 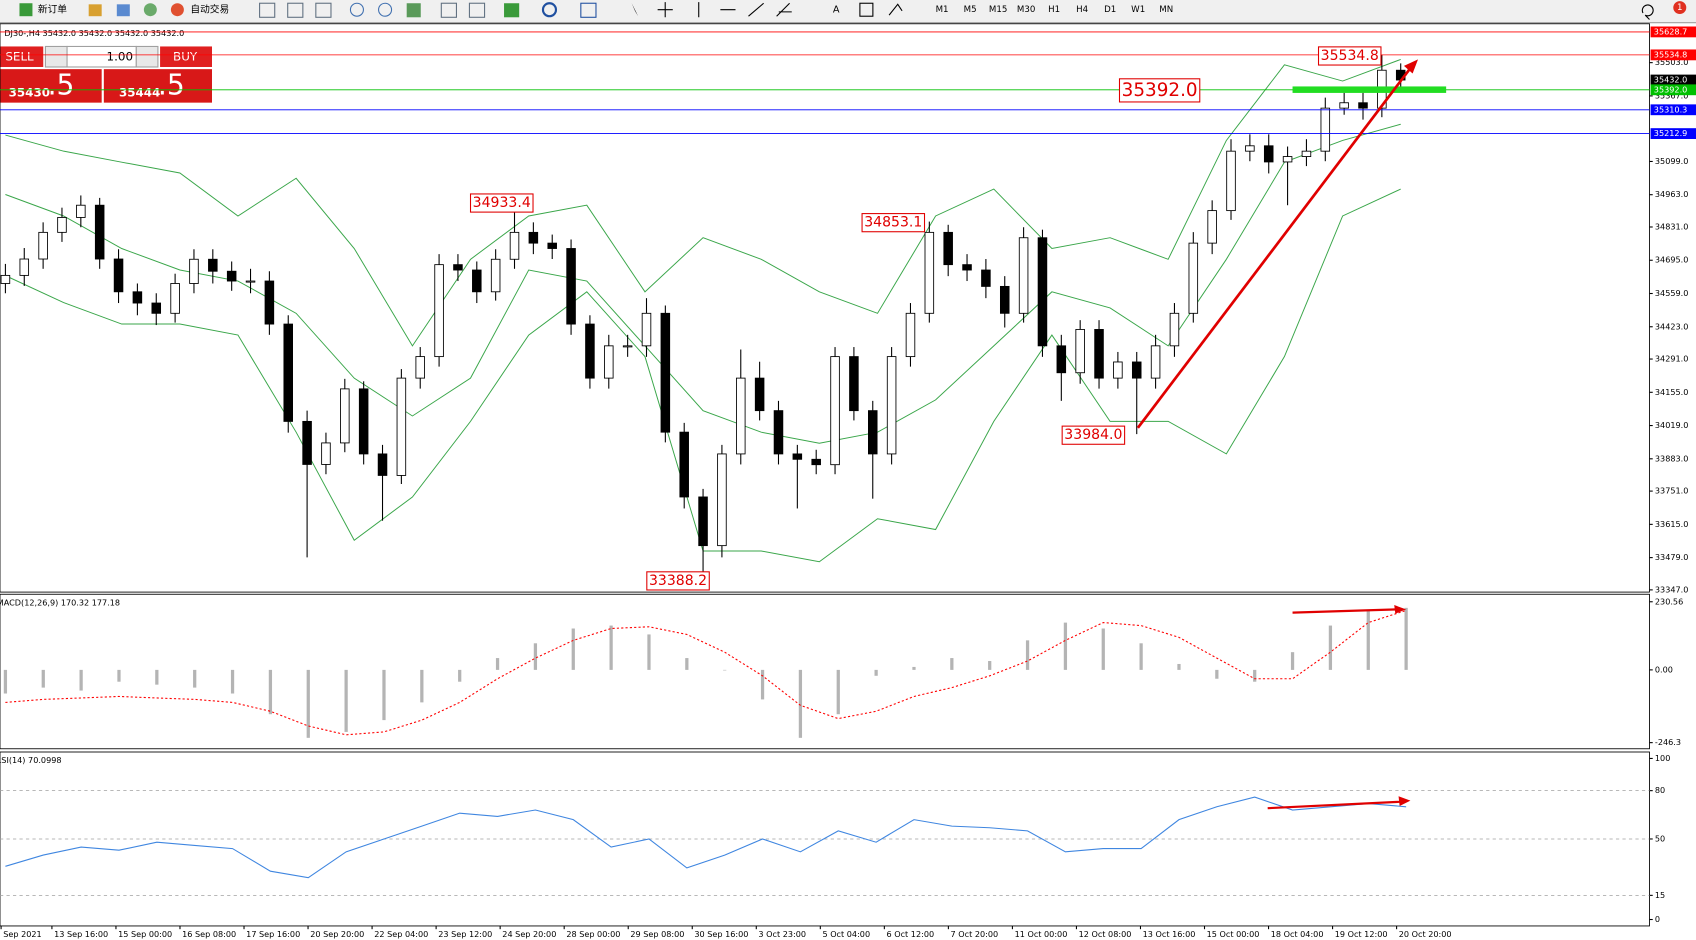 I want to click on volume-down, so click(x=56, y=56).